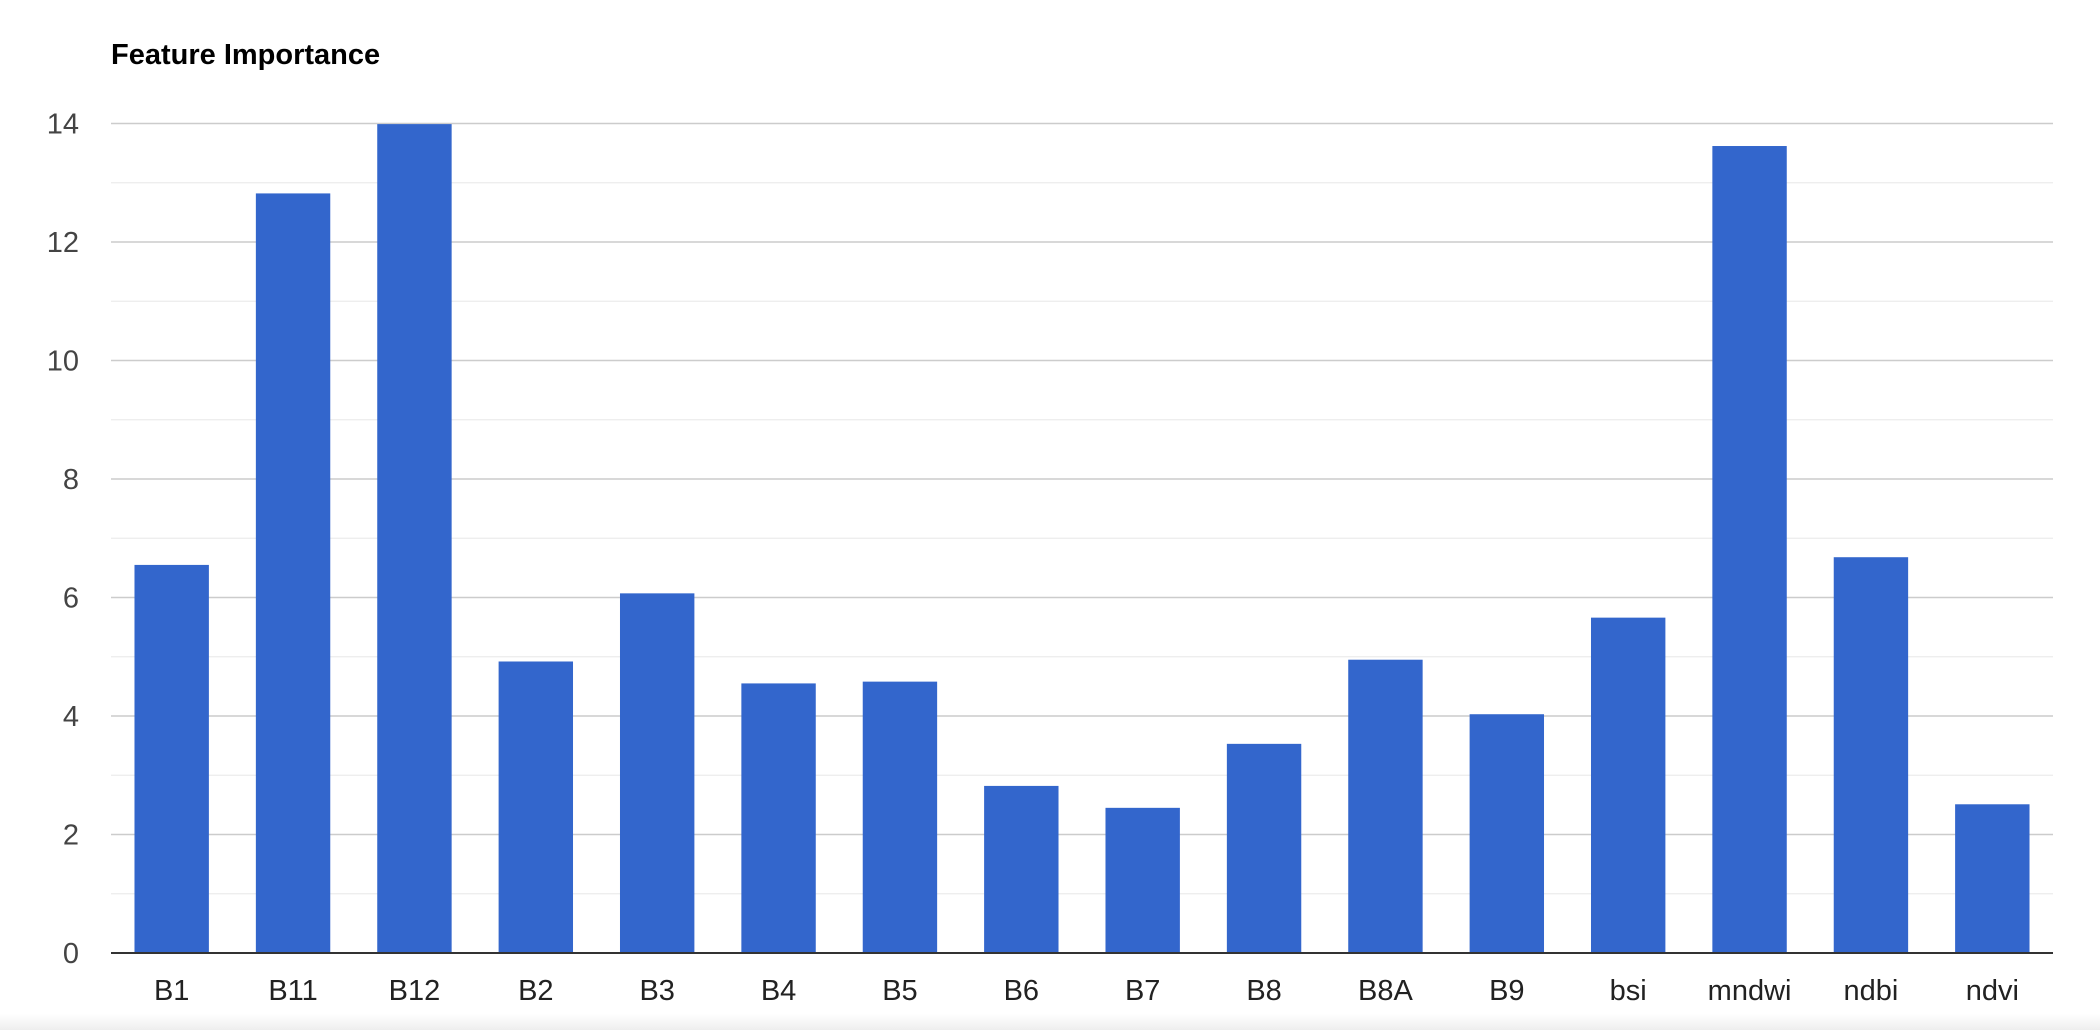 This screenshot has width=2100, height=1030. What do you see at coordinates (71, 836) in the screenshot?
I see `y-tick-label: 2` at bounding box center [71, 836].